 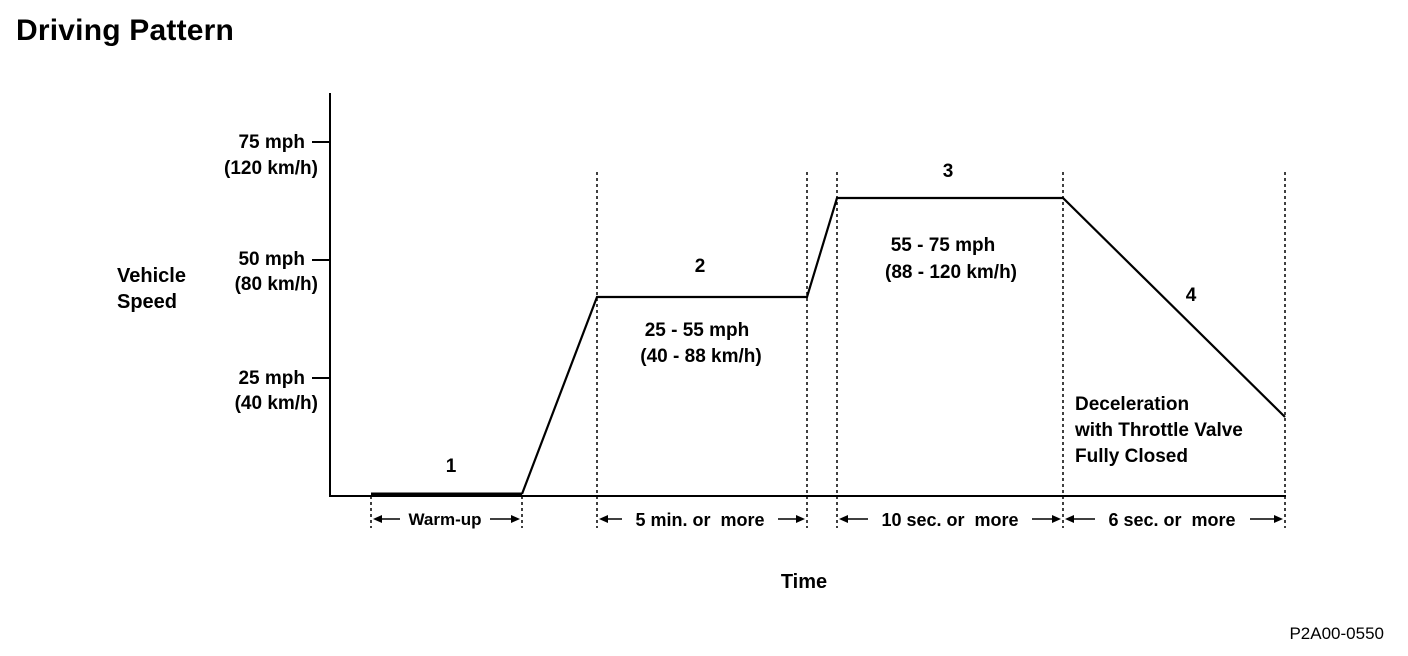 What do you see at coordinates (603, 519) in the screenshot?
I see `phase-2-arrowhead-left` at bounding box center [603, 519].